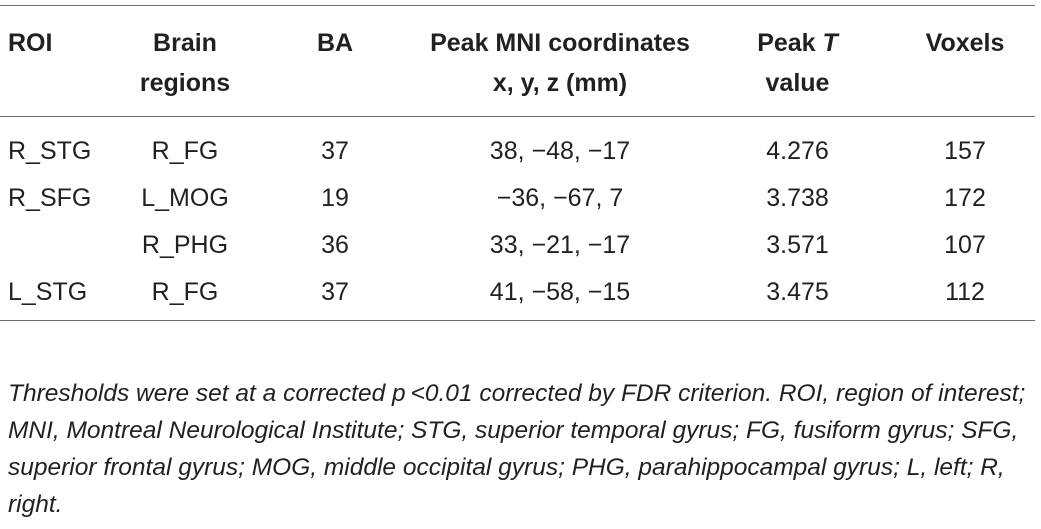 This screenshot has width=1041, height=529. I want to click on table-cell: 41, −58, −15, so click(560, 292).